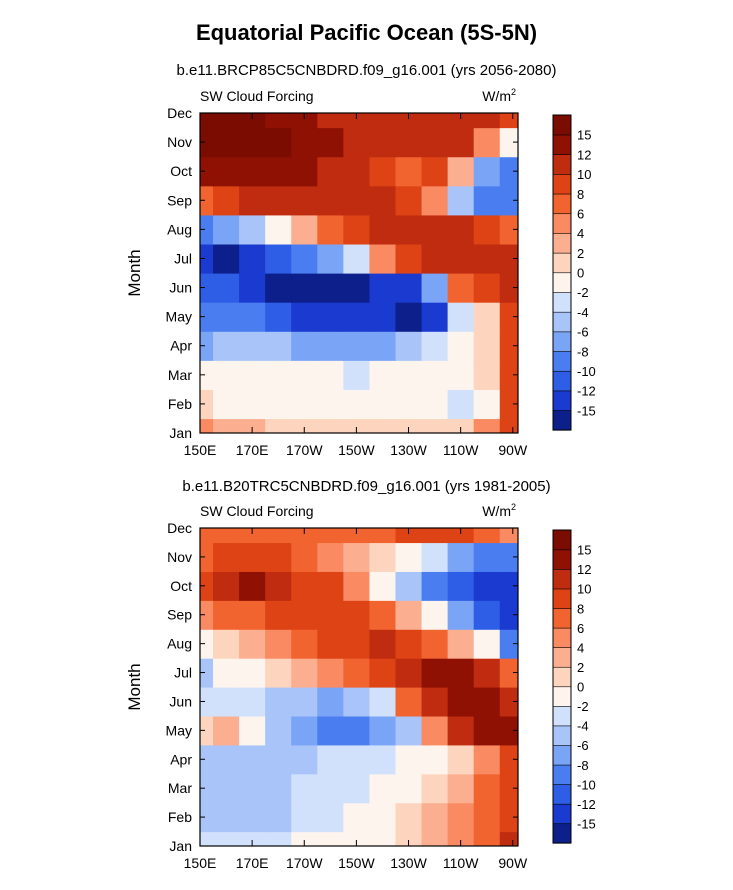  What do you see at coordinates (356, 863) in the screenshot?
I see `x-tick-label: 150W` at bounding box center [356, 863].